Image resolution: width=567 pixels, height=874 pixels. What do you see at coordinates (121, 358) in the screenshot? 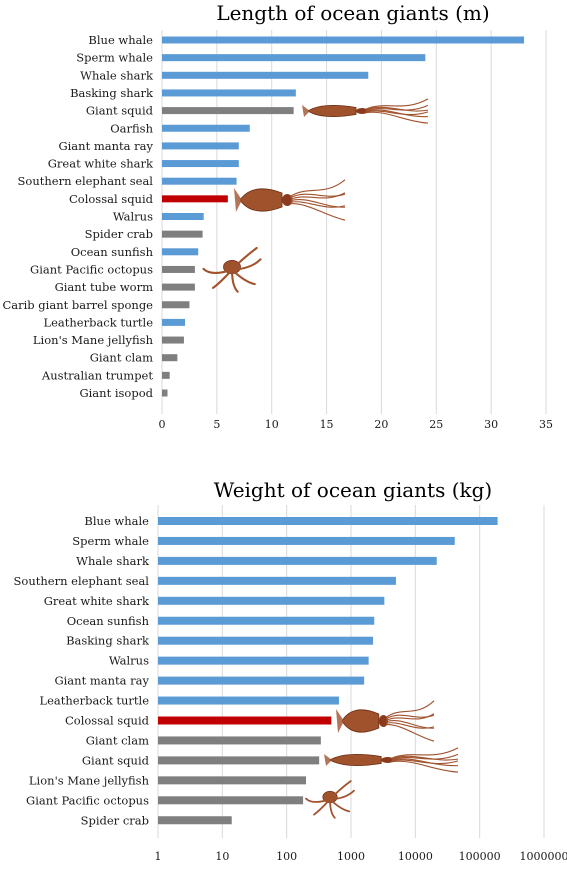
I see `length-category-label: Giant clam` at bounding box center [121, 358].